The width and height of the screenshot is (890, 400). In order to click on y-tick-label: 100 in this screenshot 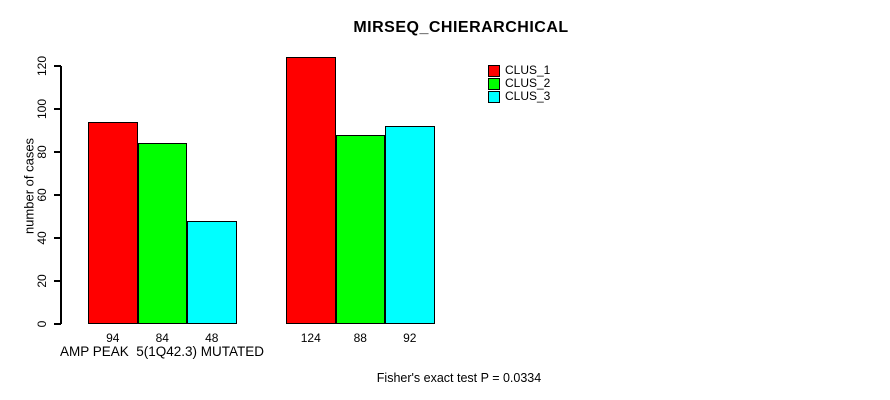, I will do `click(42, 109)`.